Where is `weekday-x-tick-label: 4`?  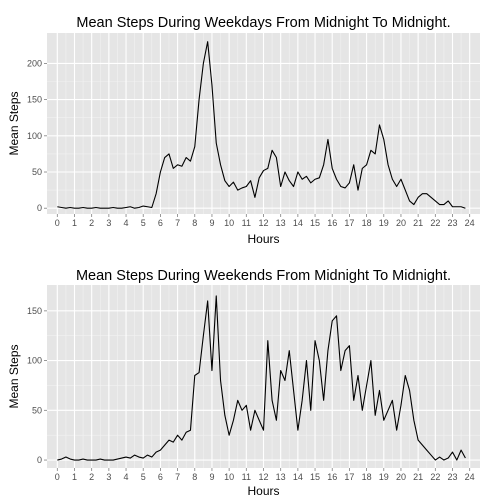
weekday-x-tick-label: 4 is located at coordinates (126, 223).